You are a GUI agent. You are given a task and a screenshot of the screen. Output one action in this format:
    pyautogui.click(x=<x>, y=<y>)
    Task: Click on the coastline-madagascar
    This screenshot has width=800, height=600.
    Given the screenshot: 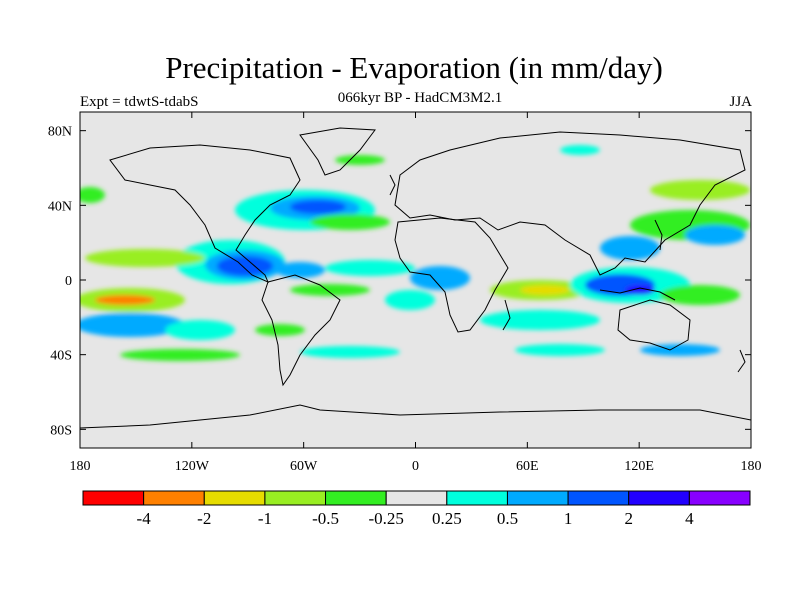 What is the action you would take?
    pyautogui.click(x=506, y=315)
    